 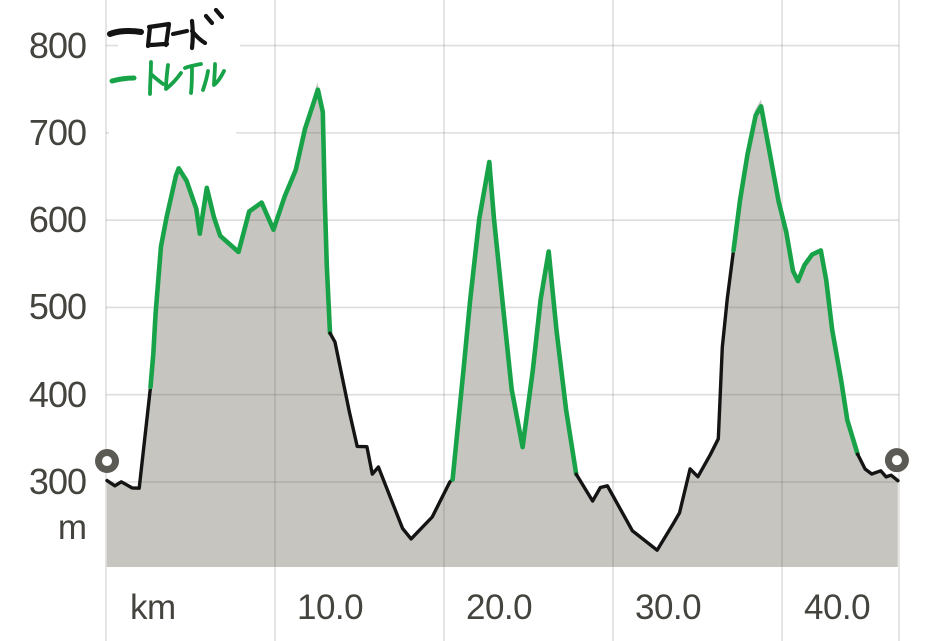 What do you see at coordinates (57, 481) in the screenshot?
I see `y-axis-tick-300: 300` at bounding box center [57, 481].